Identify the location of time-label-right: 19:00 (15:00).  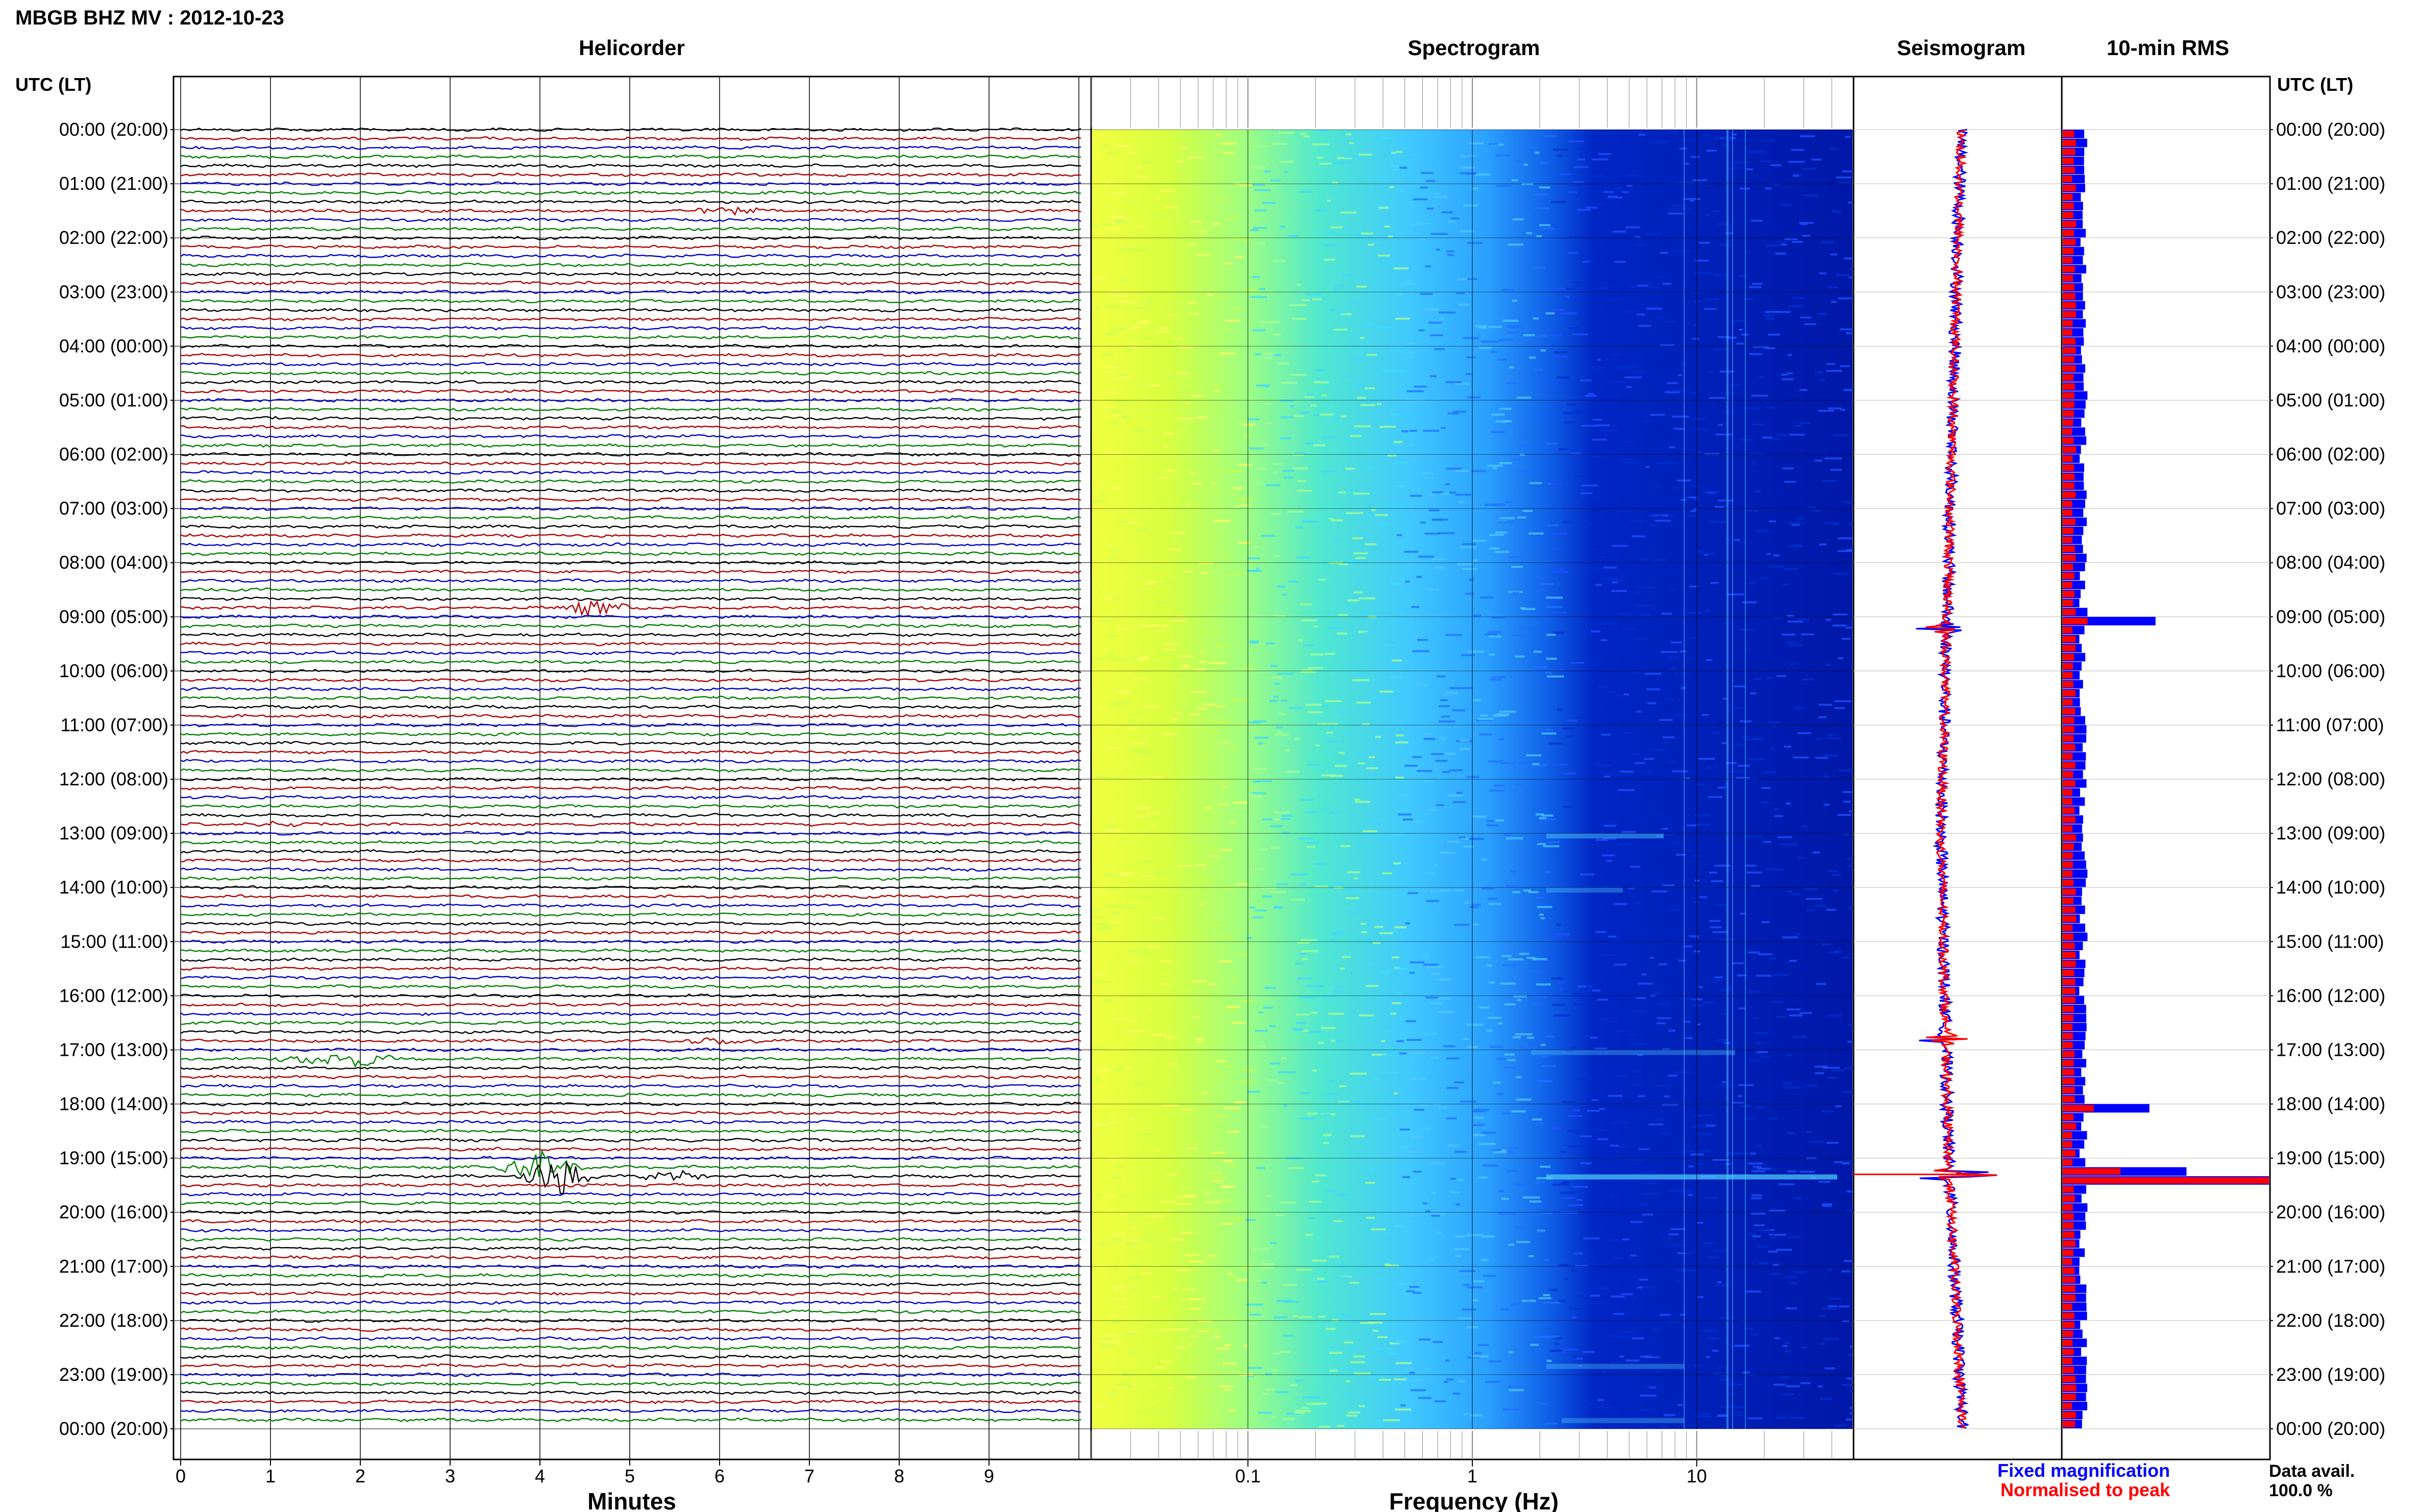
(2330, 1158).